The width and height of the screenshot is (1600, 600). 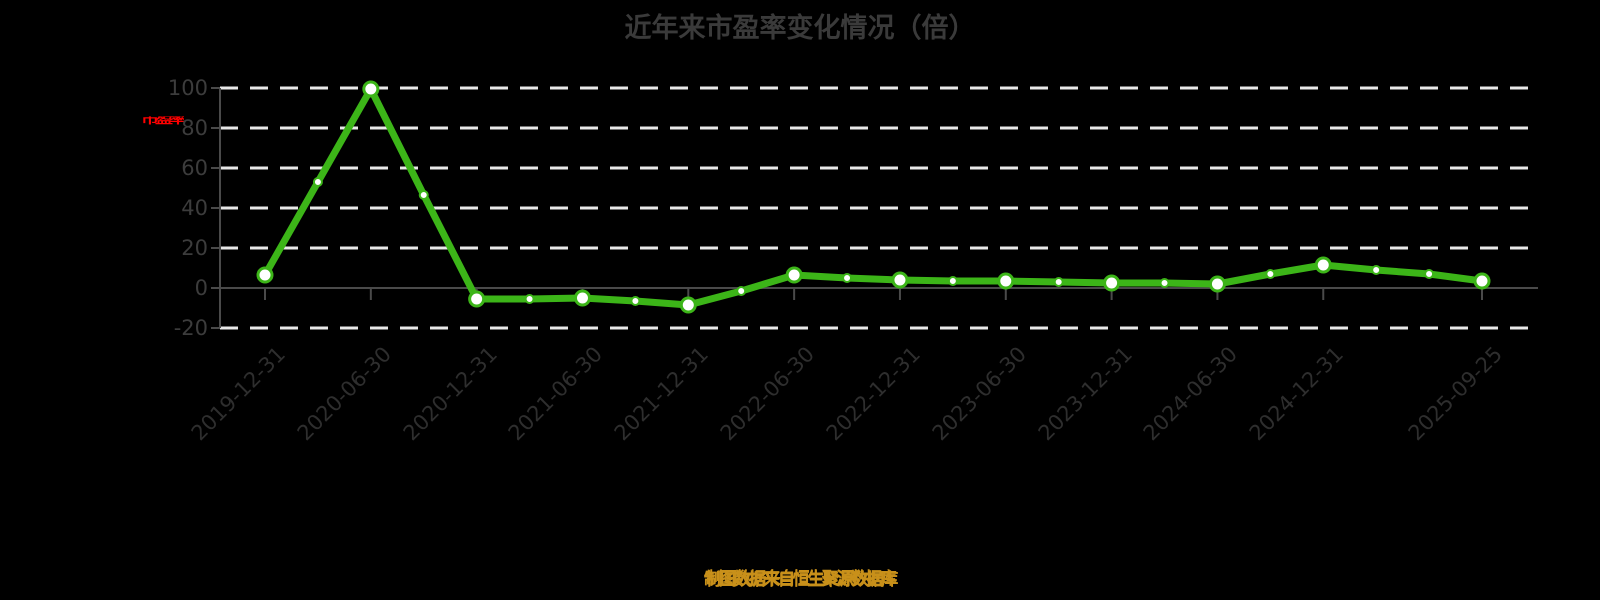 I want to click on y-axis-tick-label: 40, so click(x=194, y=208).